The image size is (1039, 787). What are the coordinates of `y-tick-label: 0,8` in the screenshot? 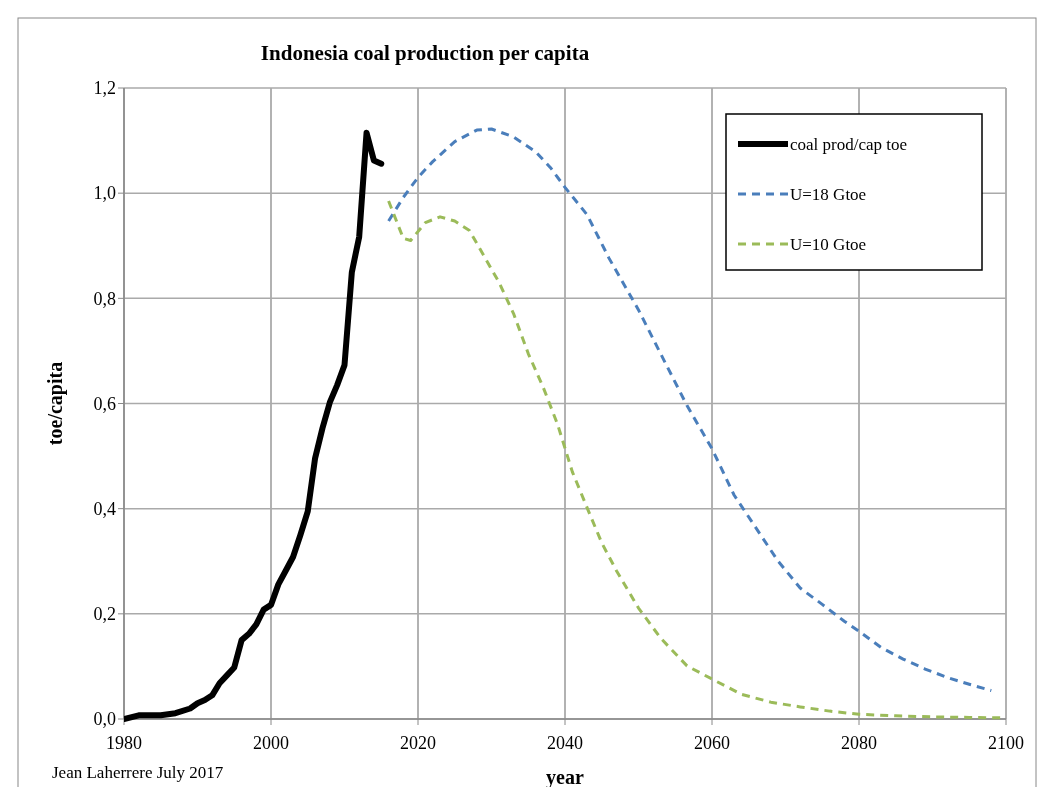 It's located at (104, 298).